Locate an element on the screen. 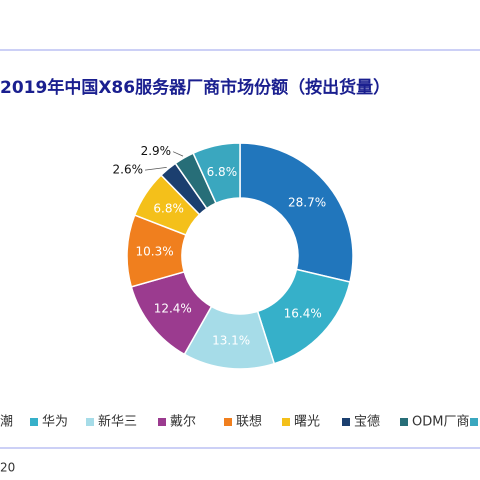 The width and height of the screenshot is (480, 480). value-label: 12.4% is located at coordinates (173, 308).